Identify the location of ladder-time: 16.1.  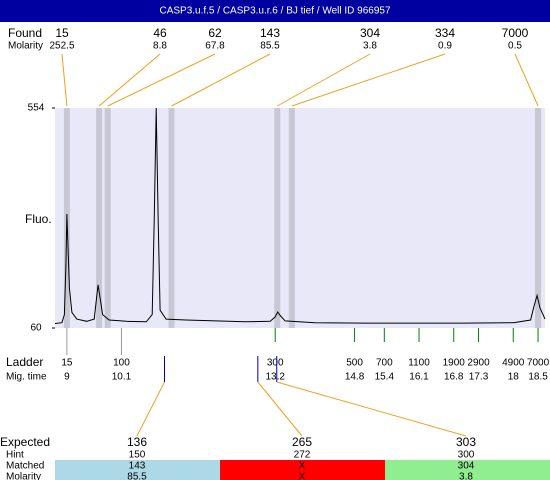
(419, 377).